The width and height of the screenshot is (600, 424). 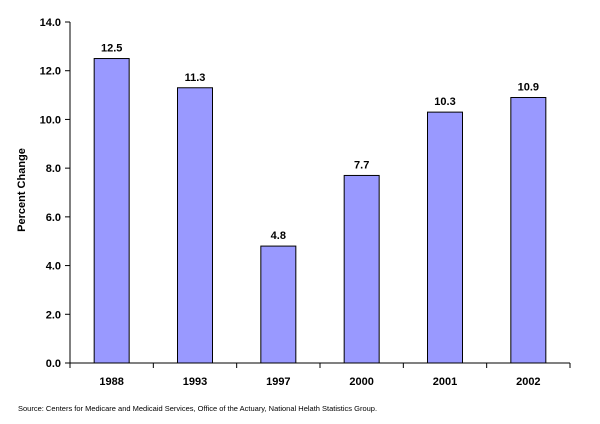 I want to click on y-axis: 0.0 2.0 4.0 6.0 8.0 10.0 12.0 14.0, so click(x=55, y=193).